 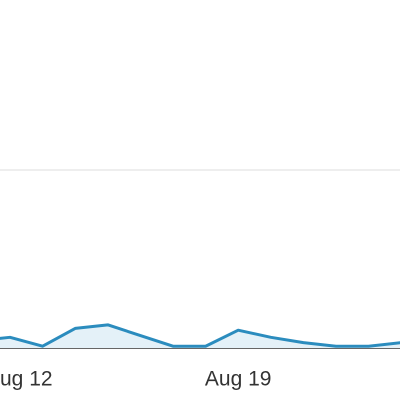 I want to click on x-tick-label: ug 12, so click(x=26, y=379).